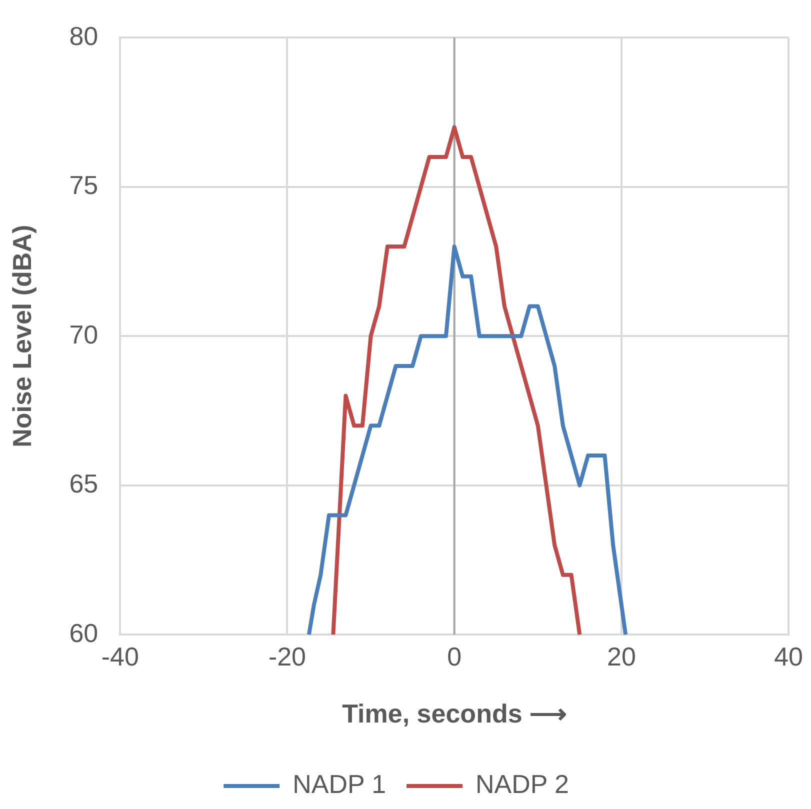  I want to click on x-axis-title: Time, seconds ⟶, so click(454, 713).